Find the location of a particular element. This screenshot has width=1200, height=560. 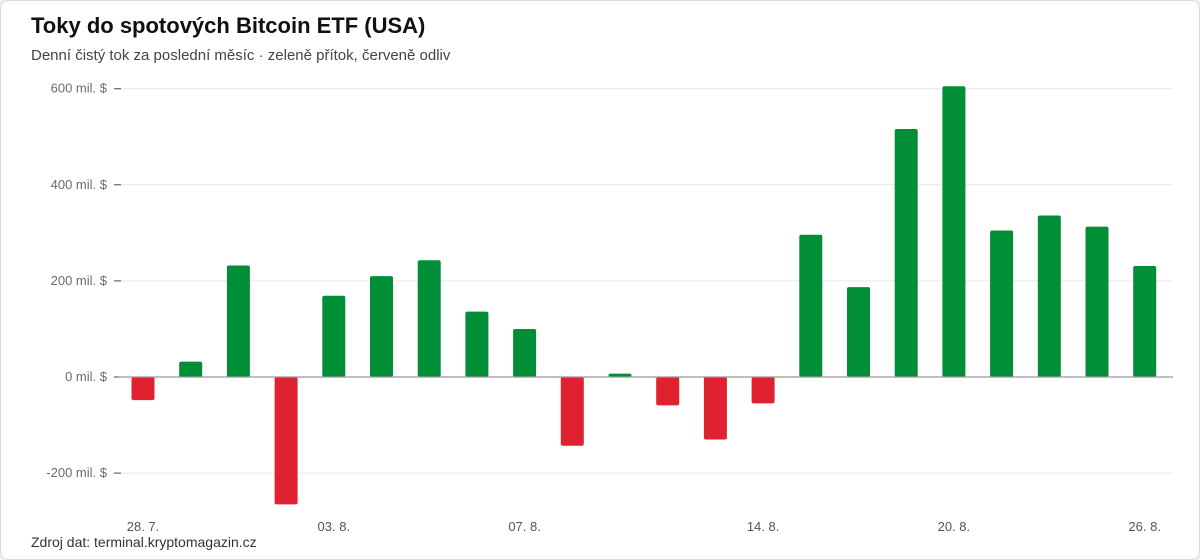

x-tick-label: 07. 8. is located at coordinates (524, 525).